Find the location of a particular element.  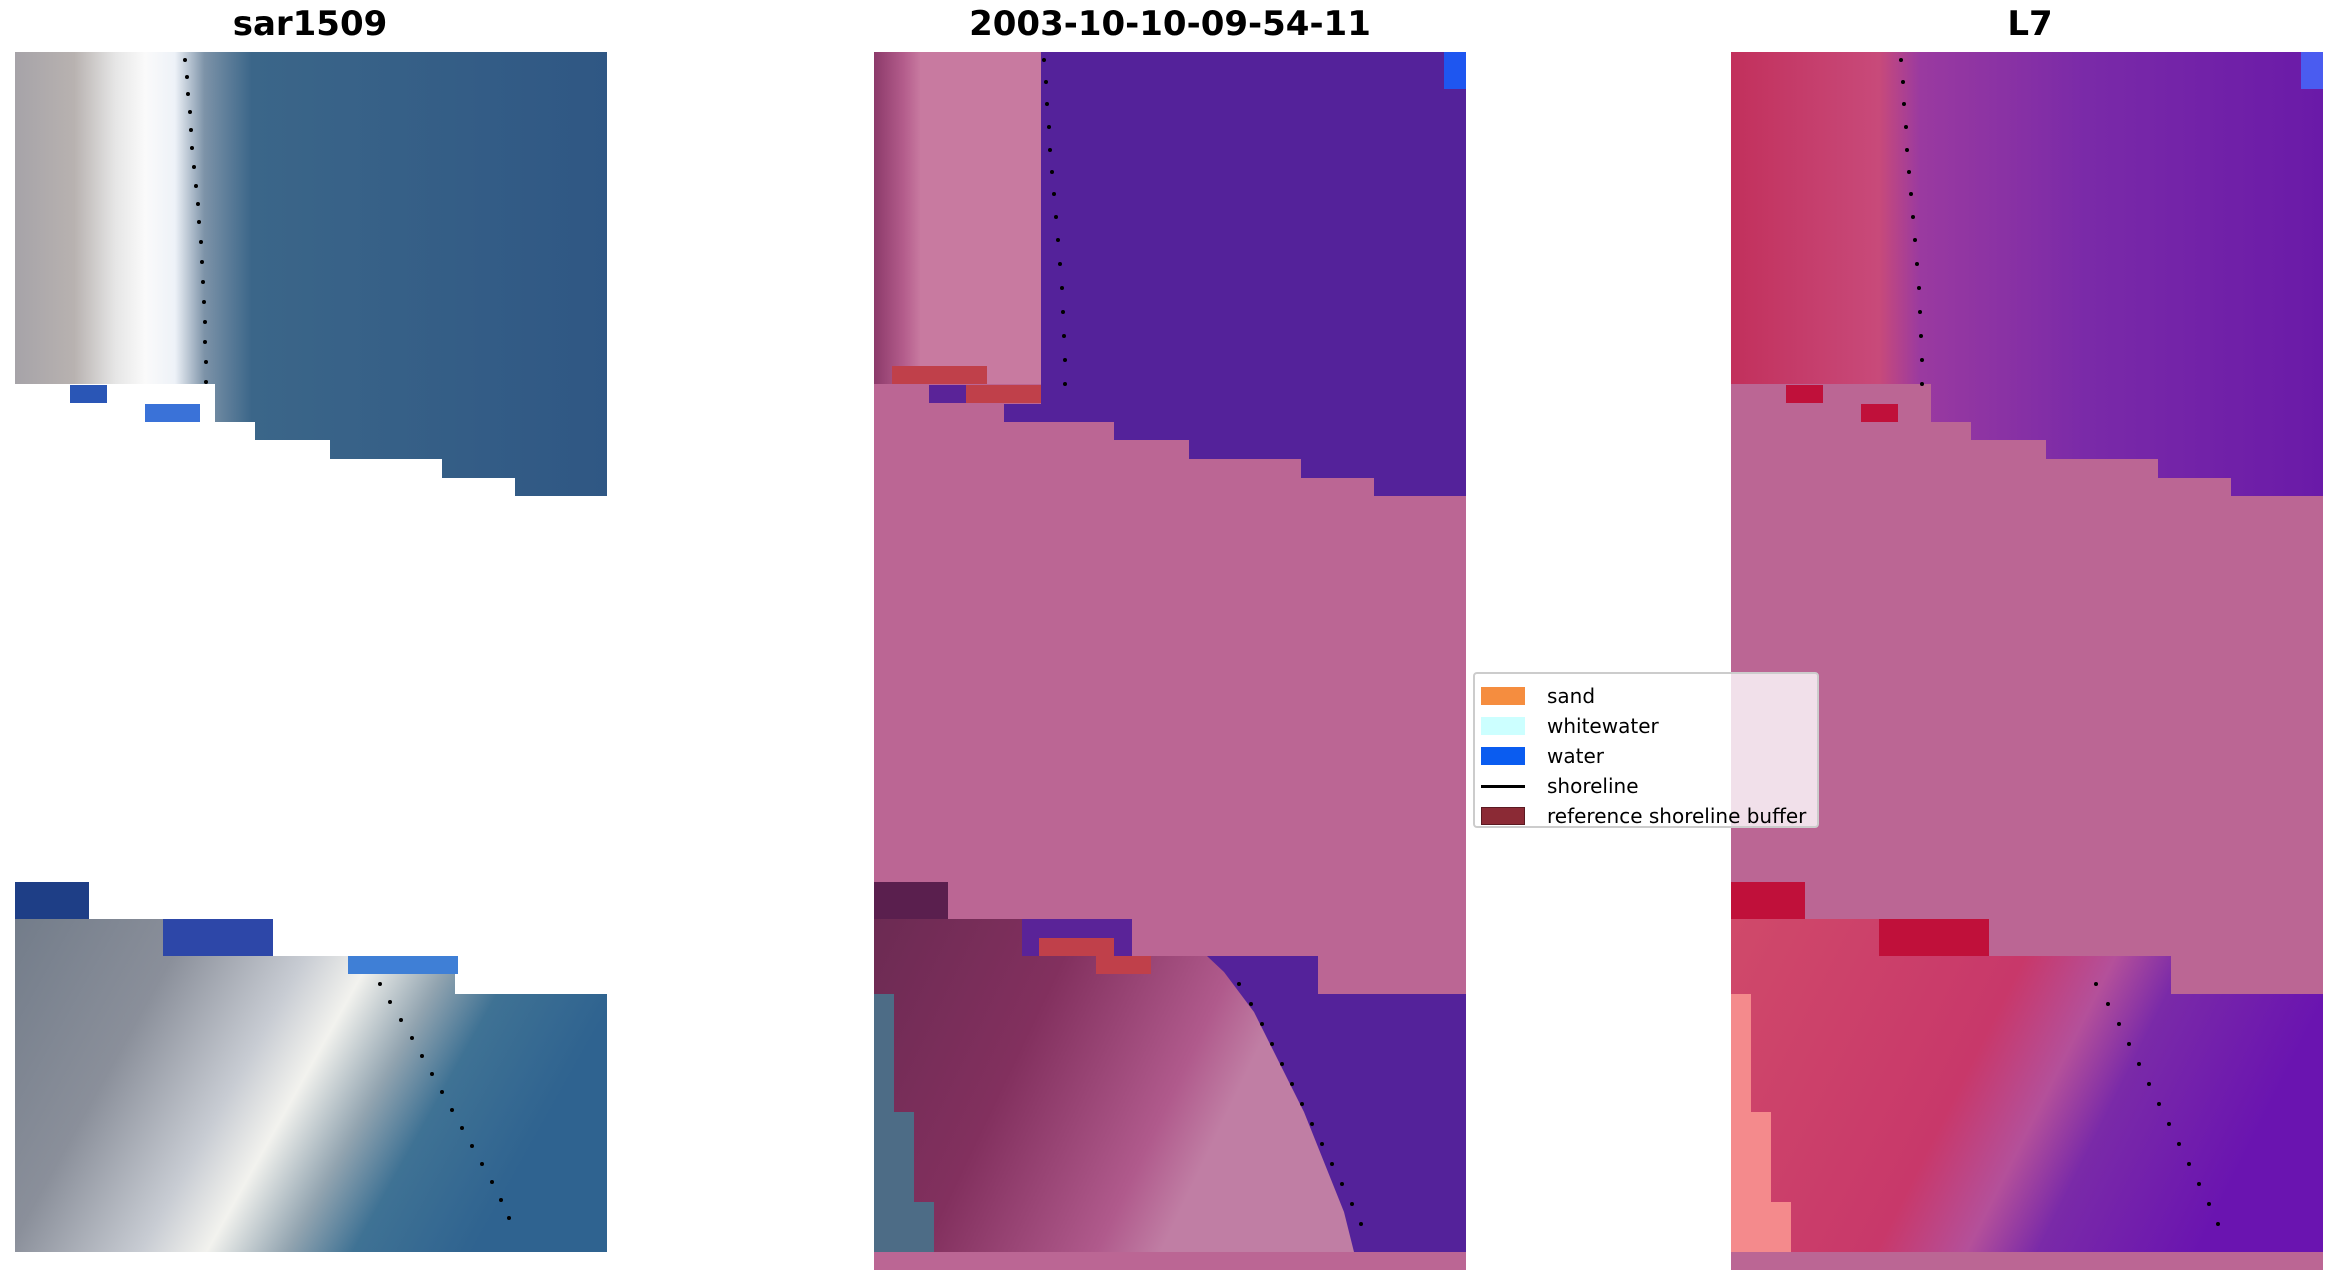

legend-swatch-water is located at coordinates (1503, 756).